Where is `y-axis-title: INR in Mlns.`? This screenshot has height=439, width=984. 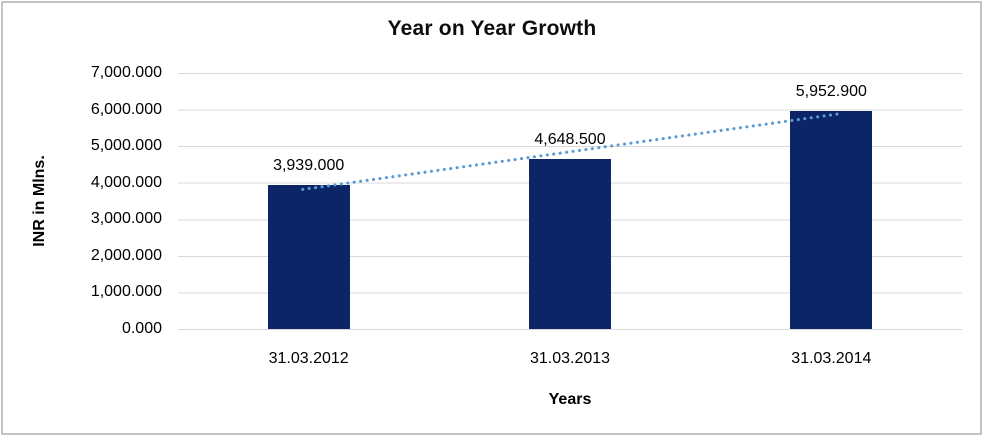 y-axis-title: INR in Mlns. is located at coordinates (39, 201).